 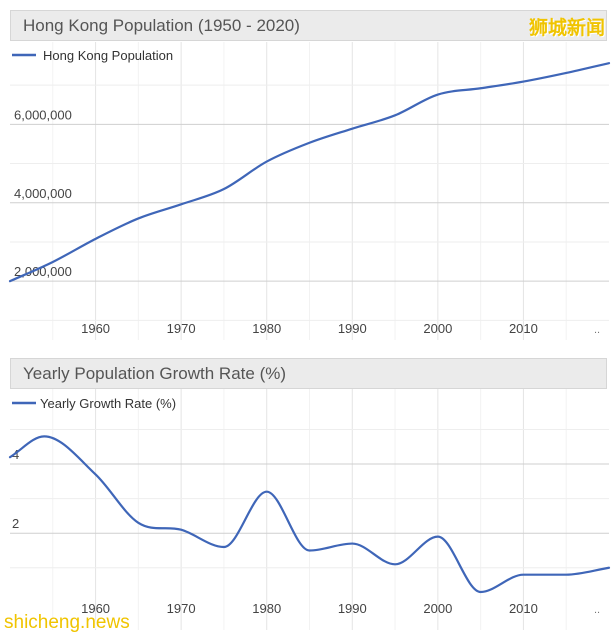 What do you see at coordinates (597, 610) in the screenshot?
I see `growth-rate-xtick-trailing: ..` at bounding box center [597, 610].